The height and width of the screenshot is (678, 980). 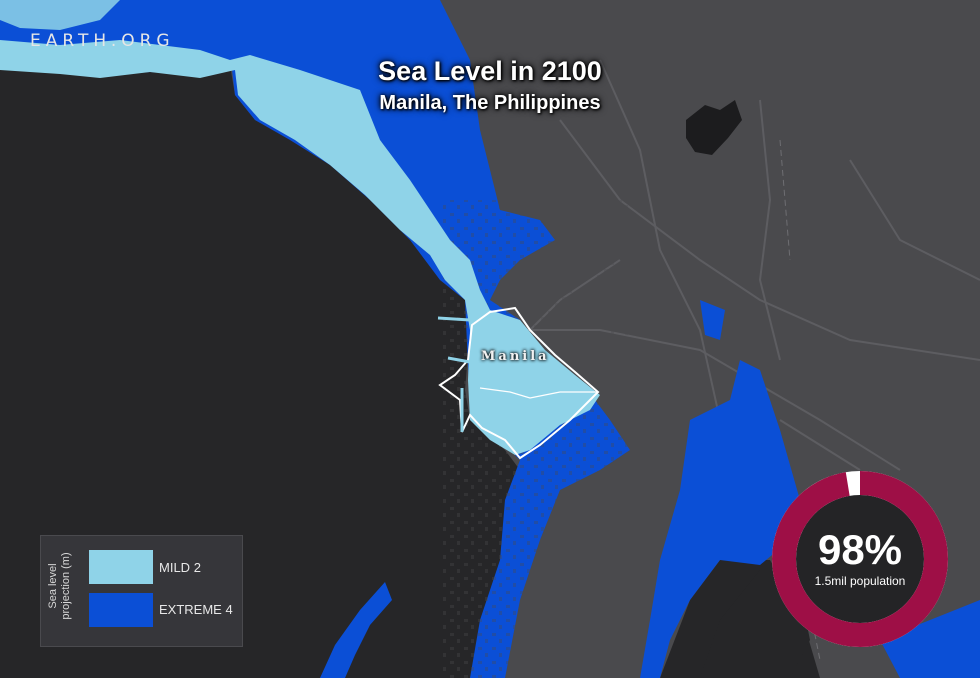 What do you see at coordinates (860, 581) in the screenshot?
I see `gauge-caption: 1.5mil population` at bounding box center [860, 581].